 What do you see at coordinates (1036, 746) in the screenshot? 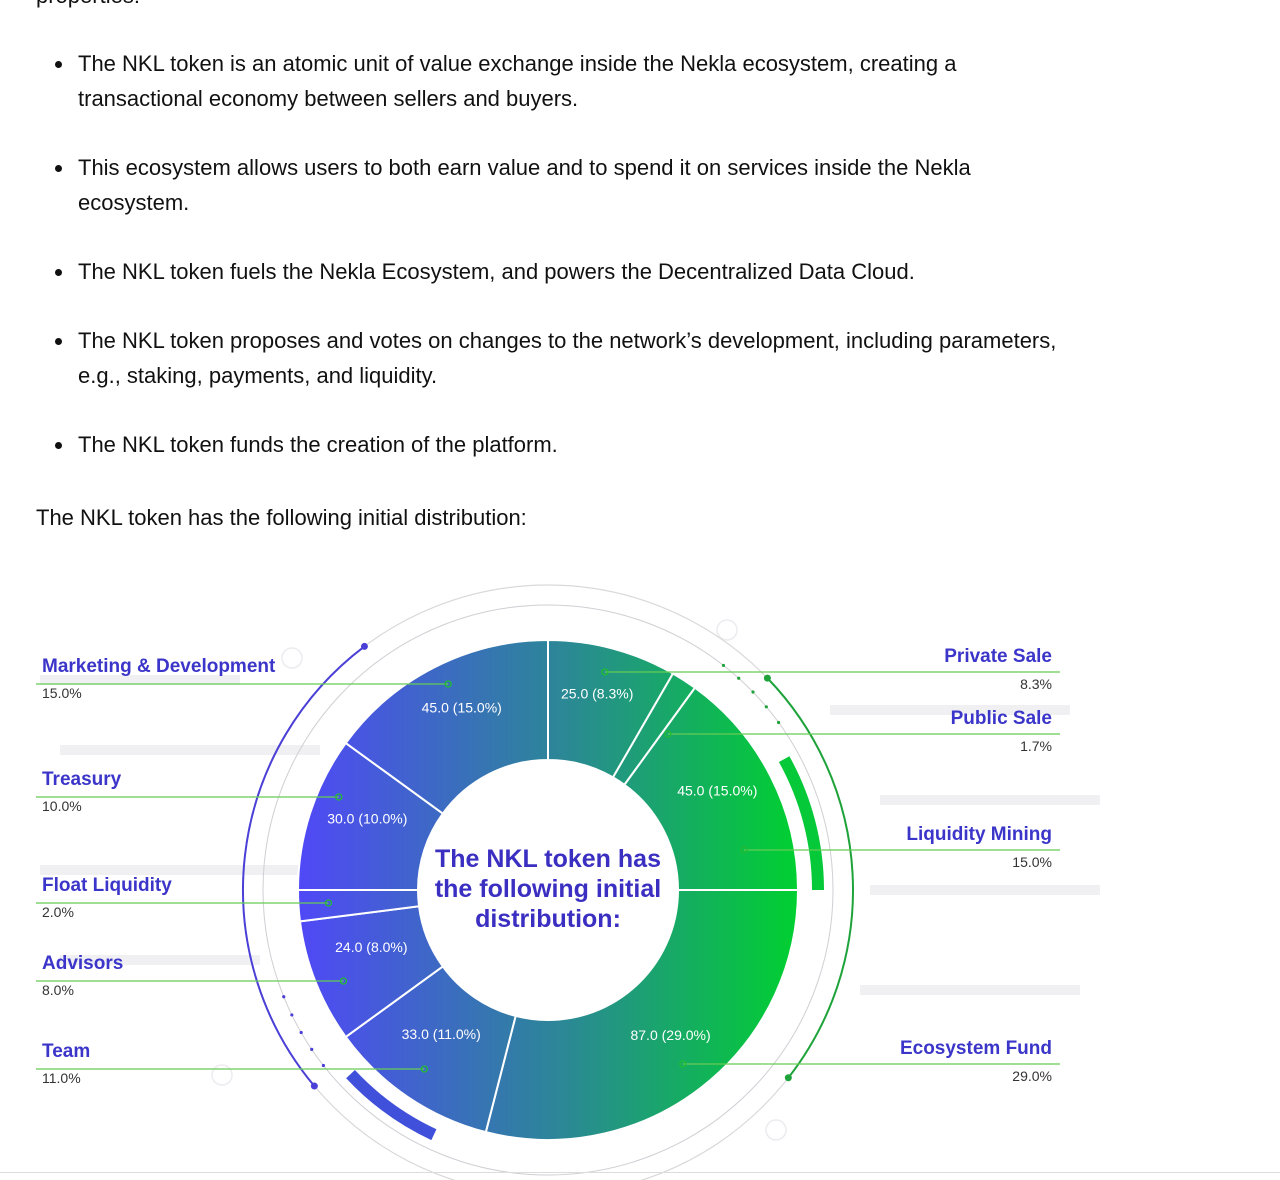
I see `legend-percent: 1.7%` at bounding box center [1036, 746].